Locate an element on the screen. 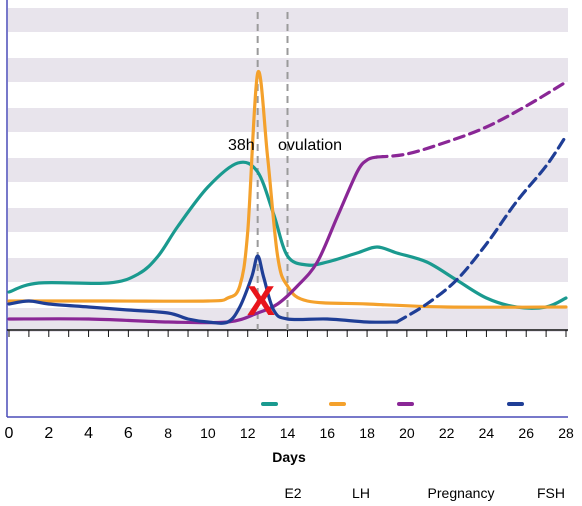 Image resolution: width=582 pixels, height=506 pixels. x-tick-labels: 0 2 4 6 8 10 12 14 16 18 20 22 24 26 28 is located at coordinates (289, 433).